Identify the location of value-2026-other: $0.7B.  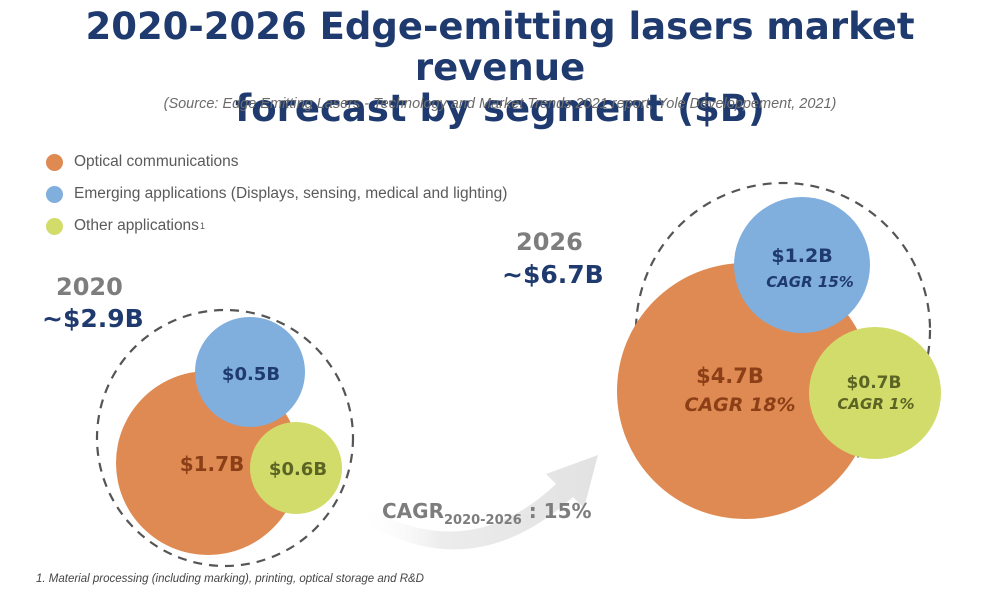
(874, 383).